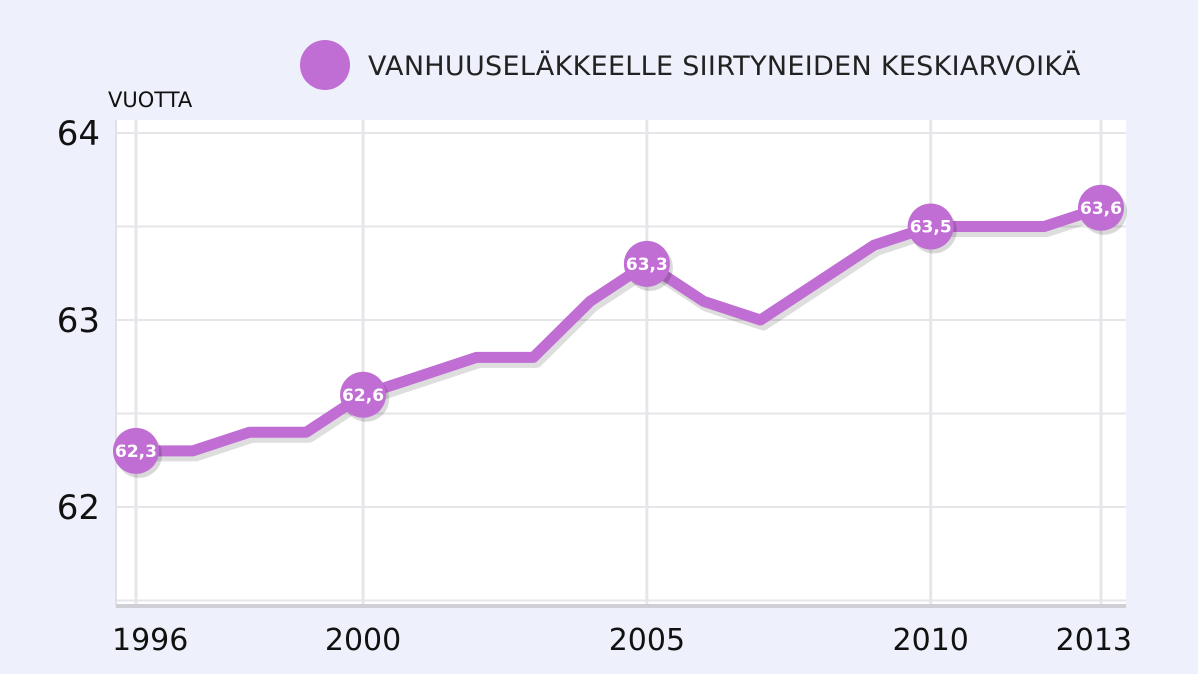 Image resolution: width=1198 pixels, height=674 pixels. I want to click on legend-swatch, so click(325, 65).